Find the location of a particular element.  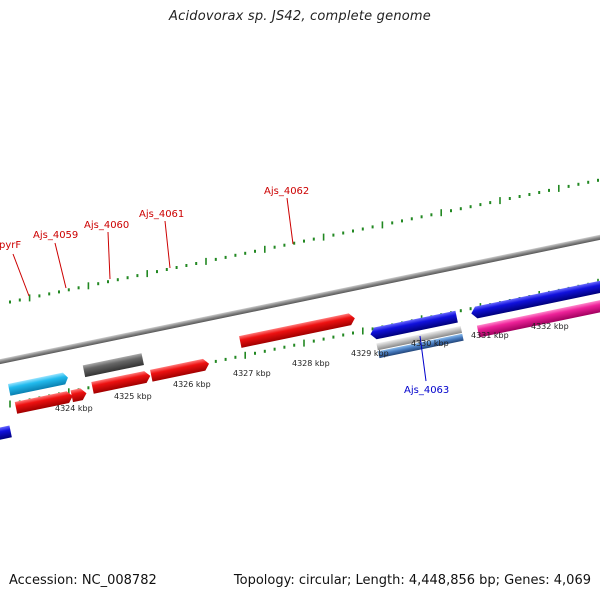

gene-feature-rna is located at coordinates (37, 384).